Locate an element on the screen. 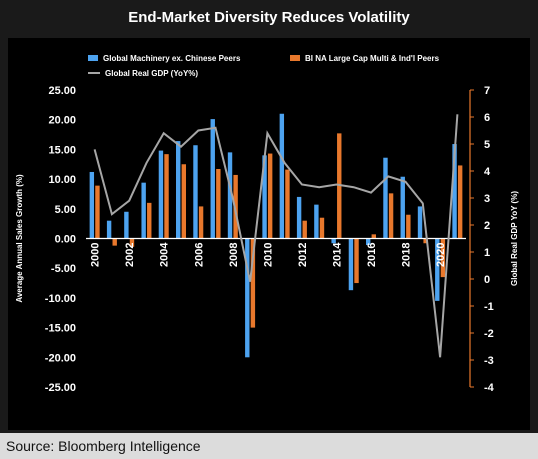 This screenshot has width=538, height=459. x-tick-label-2010: 2010 is located at coordinates (268, 255).